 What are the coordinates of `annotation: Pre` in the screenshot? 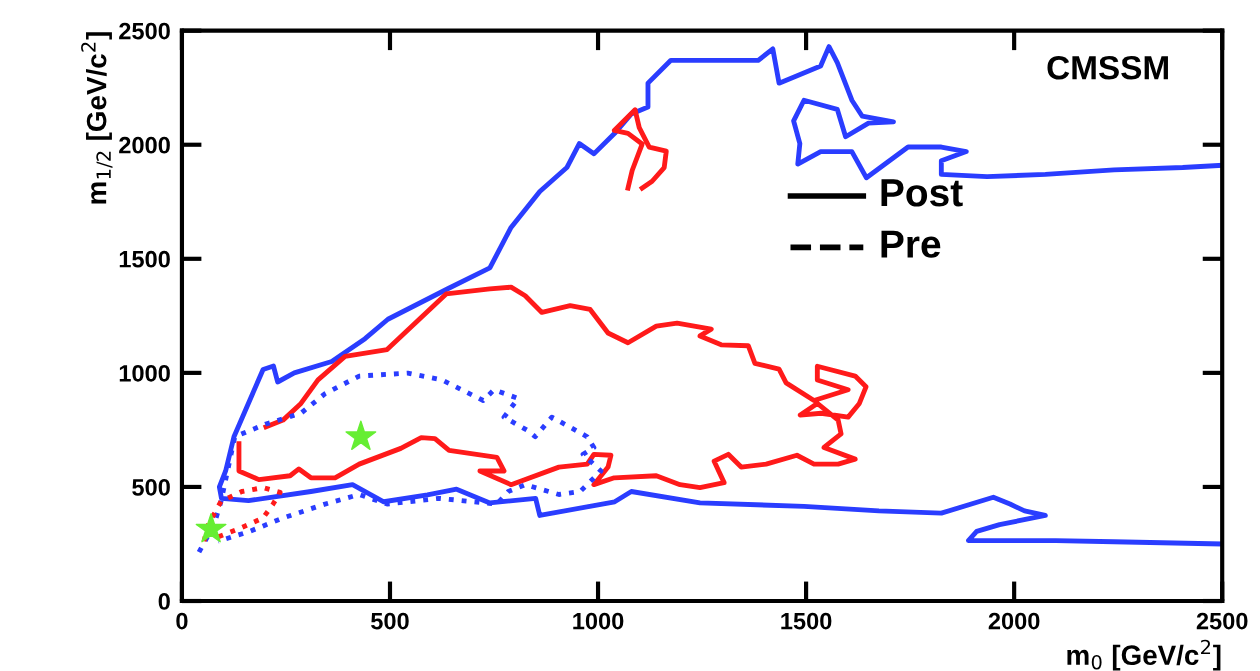 It's located at (911, 244).